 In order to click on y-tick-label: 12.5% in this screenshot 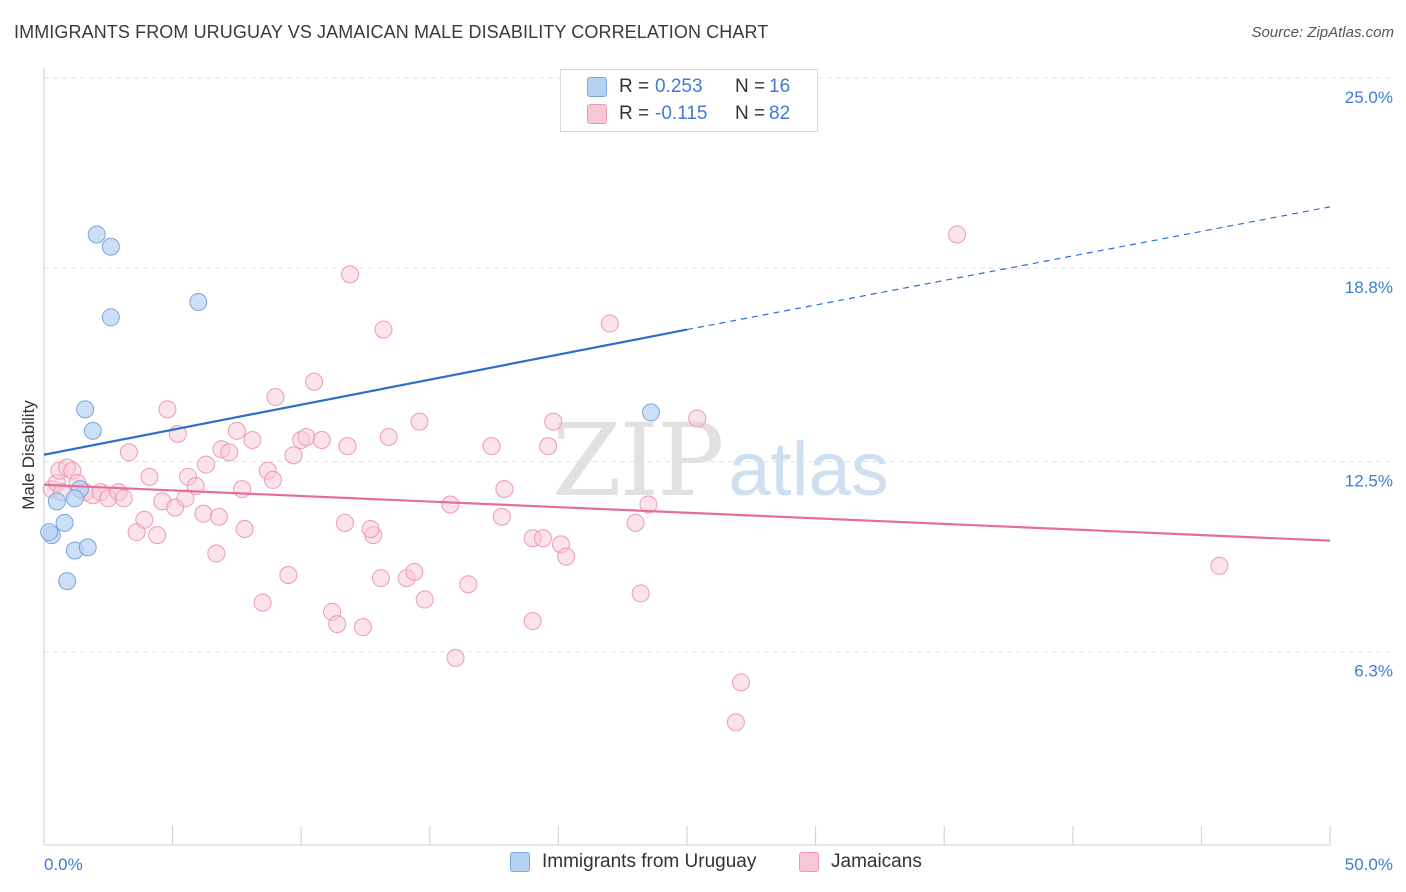, I will do `click(1369, 481)`.